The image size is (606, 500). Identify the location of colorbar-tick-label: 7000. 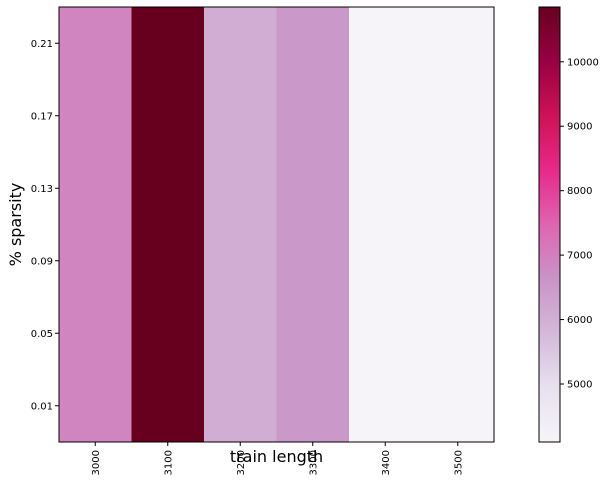
(579, 256).